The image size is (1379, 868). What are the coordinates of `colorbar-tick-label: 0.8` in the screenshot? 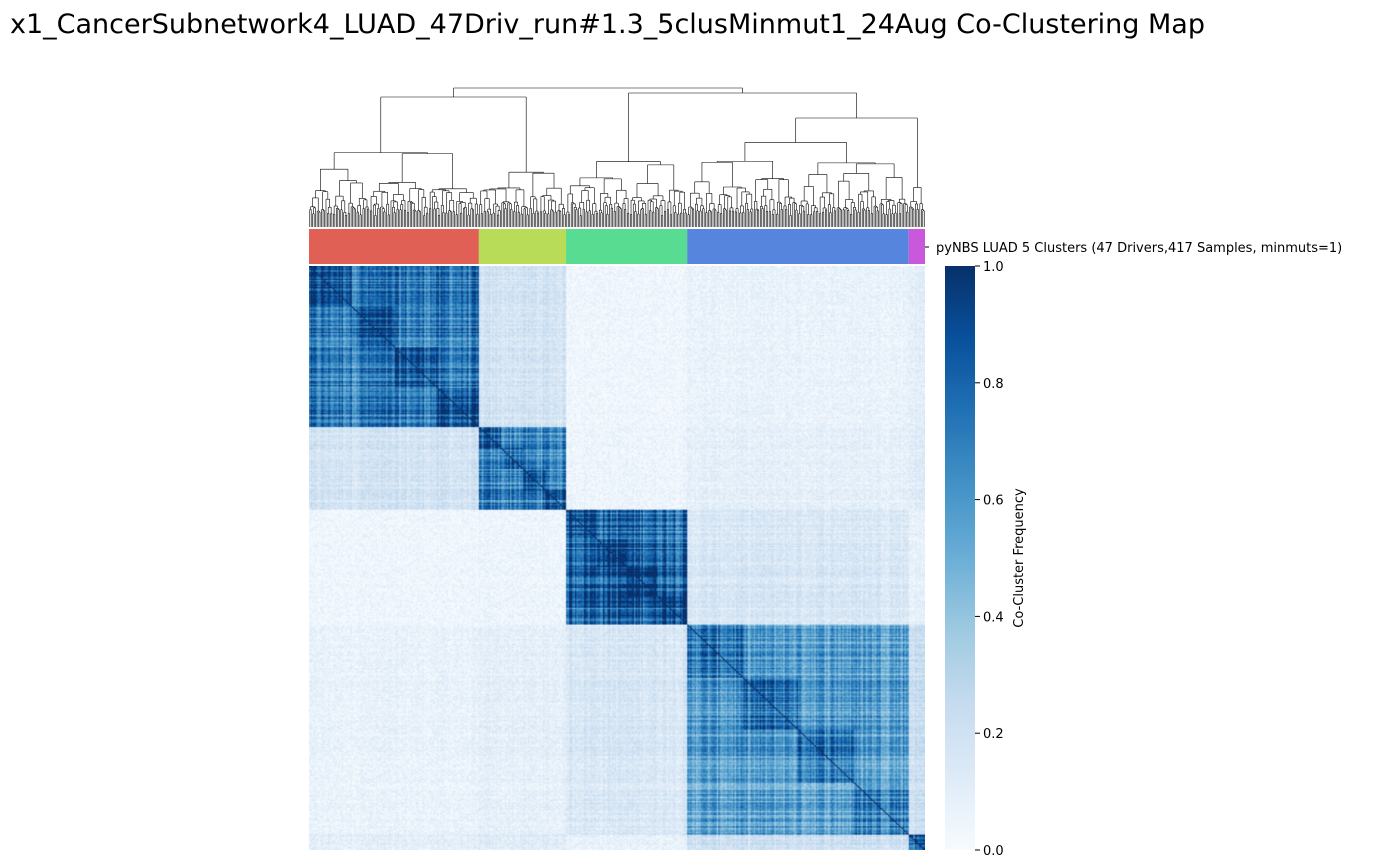 It's located at (993, 384).